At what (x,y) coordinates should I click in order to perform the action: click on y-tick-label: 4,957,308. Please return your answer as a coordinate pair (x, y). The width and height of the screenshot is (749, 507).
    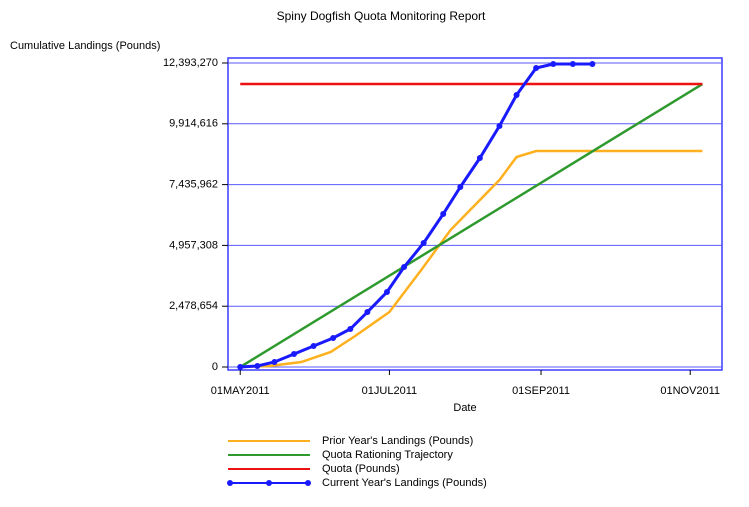
    Looking at the image, I should click on (193, 245).